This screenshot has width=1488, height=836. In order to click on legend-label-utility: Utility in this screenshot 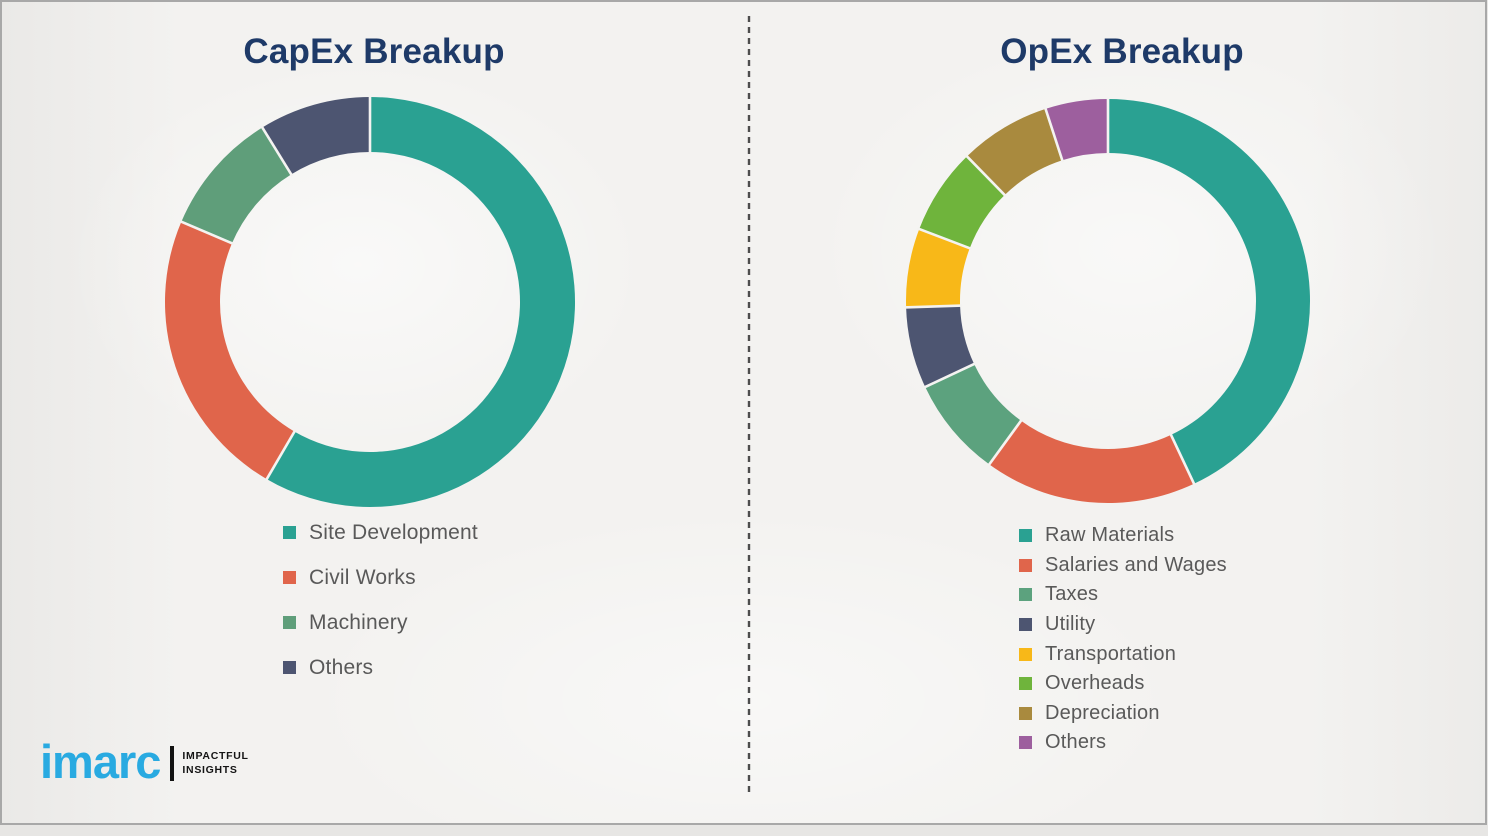, I will do `click(1070, 624)`.